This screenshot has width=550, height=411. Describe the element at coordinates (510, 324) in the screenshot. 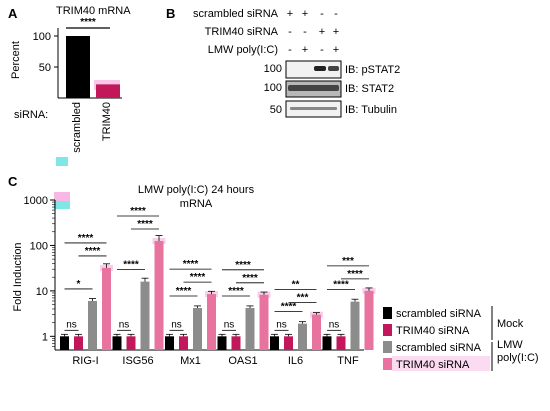

I see `legend-group-mock: Mock` at that location.